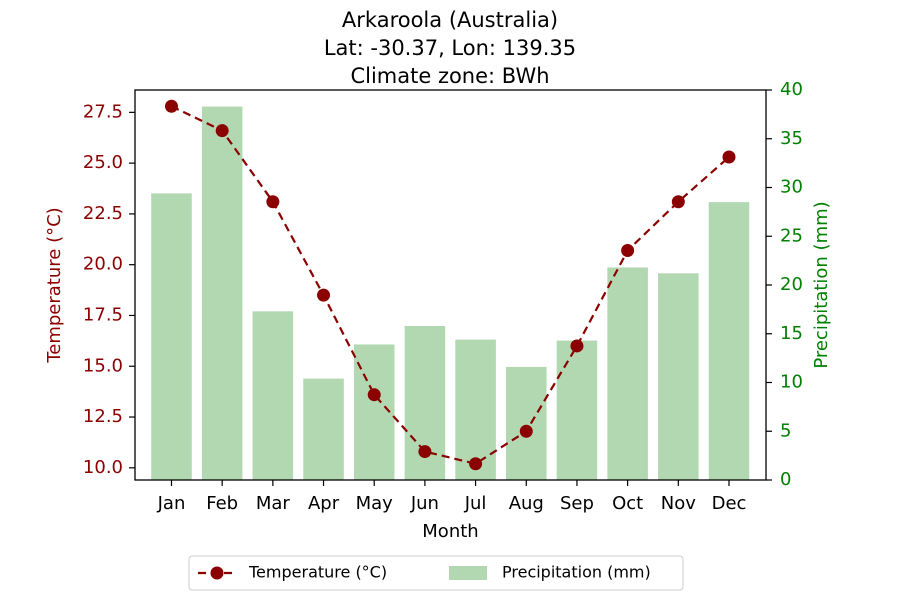 The width and height of the screenshot is (900, 600). I want to click on y-left-tick-label: 20.0, so click(103, 264).